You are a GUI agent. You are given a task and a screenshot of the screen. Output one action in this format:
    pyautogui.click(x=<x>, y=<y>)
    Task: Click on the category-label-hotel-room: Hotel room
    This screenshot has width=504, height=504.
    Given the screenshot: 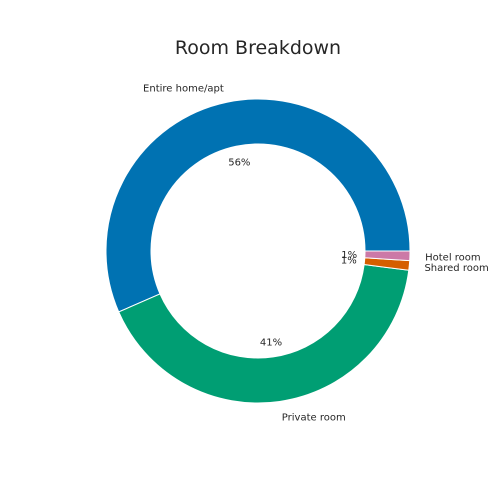 What is the action you would take?
    pyautogui.click(x=453, y=257)
    